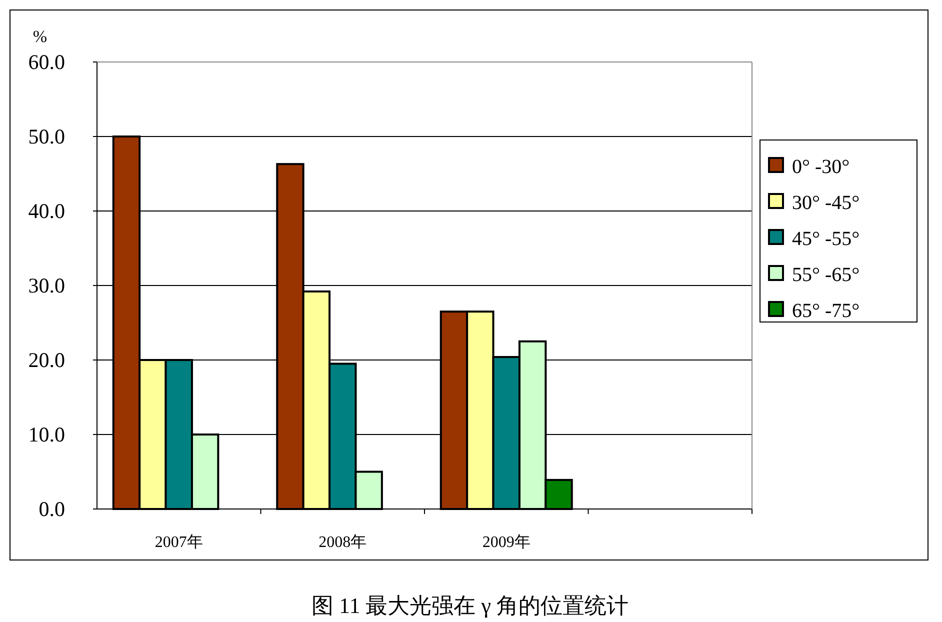  I want to click on x-tick-label: 2007年, so click(178, 542).